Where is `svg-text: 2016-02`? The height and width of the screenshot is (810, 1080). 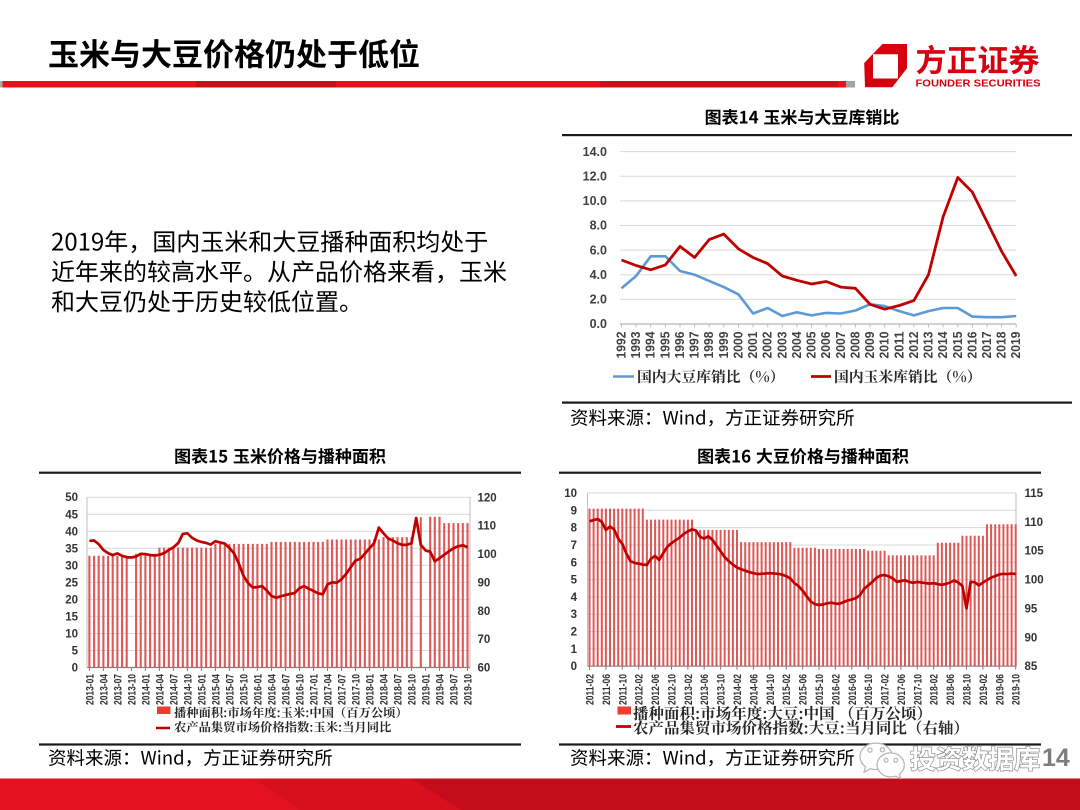 svg-text: 2016-02 is located at coordinates (836, 689).